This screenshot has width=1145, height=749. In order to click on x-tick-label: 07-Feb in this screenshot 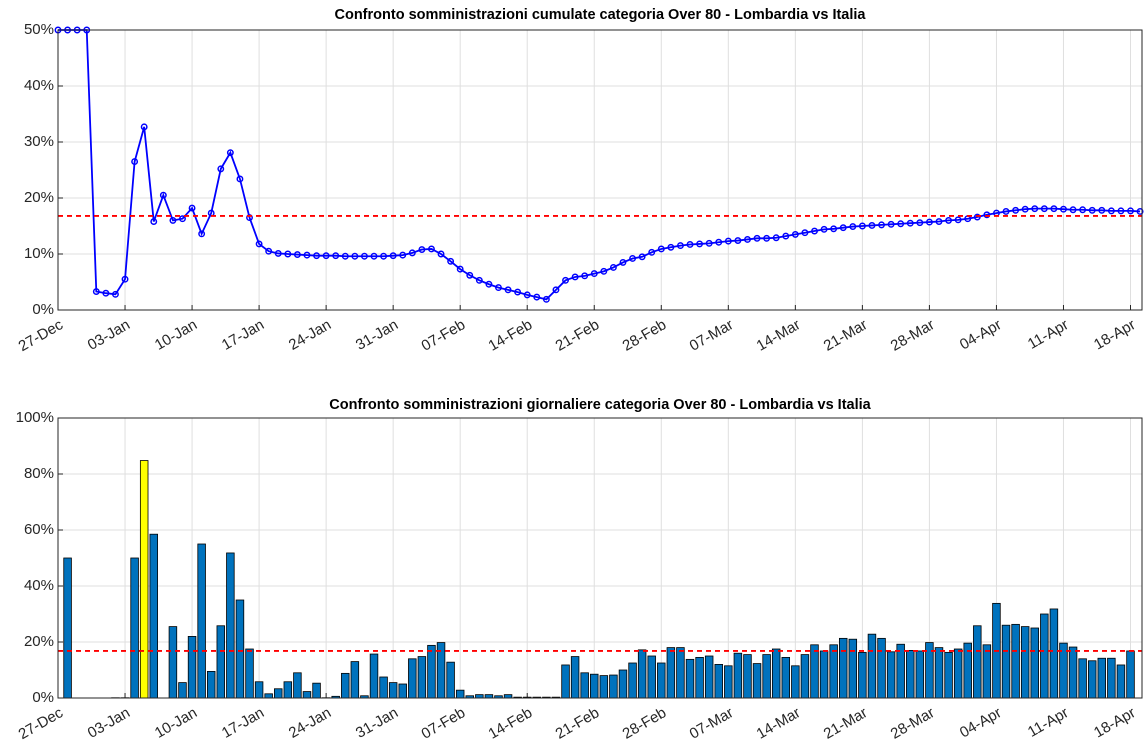, I will do `click(444, 335)`.